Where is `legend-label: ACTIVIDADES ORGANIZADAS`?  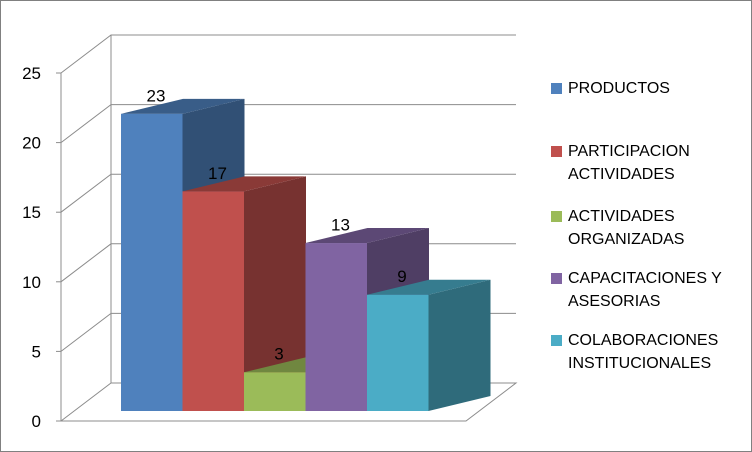
legend-label: ACTIVIDADES ORGANIZADAS is located at coordinates (626, 228).